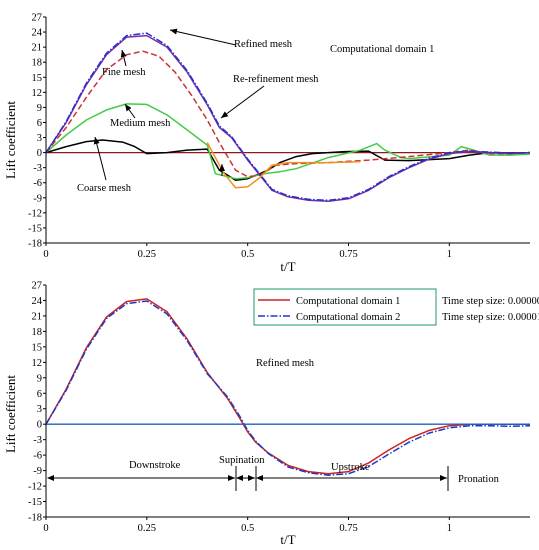 Image resolution: width=539 pixels, height=550 pixels. I want to click on phase-label-supination: Supination, so click(242, 460).